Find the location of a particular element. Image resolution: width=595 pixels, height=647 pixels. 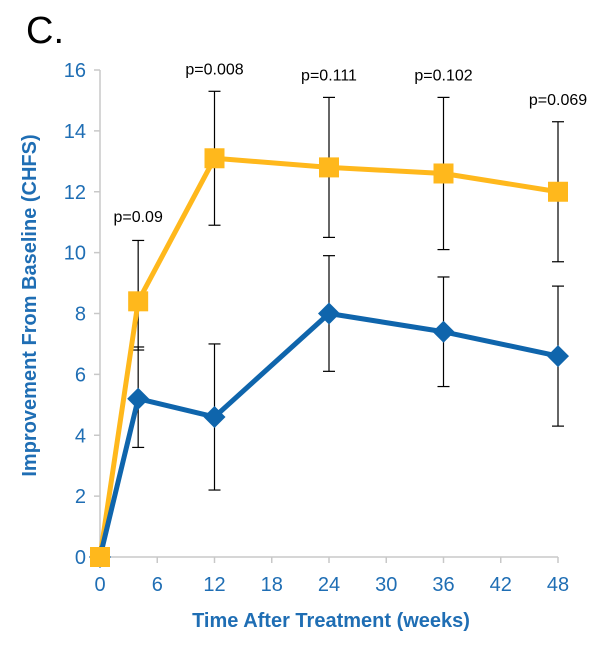

y-tick-label: 16 is located at coordinates (75, 71).